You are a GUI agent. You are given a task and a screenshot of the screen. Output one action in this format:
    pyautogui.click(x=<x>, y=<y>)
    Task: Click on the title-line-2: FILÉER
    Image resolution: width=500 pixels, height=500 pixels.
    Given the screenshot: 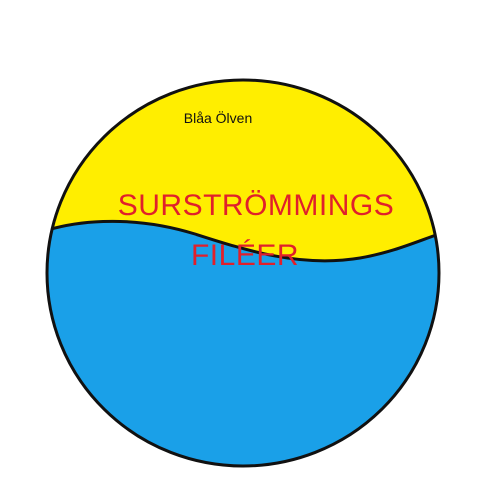 What is the action you would take?
    pyautogui.click(x=245, y=255)
    